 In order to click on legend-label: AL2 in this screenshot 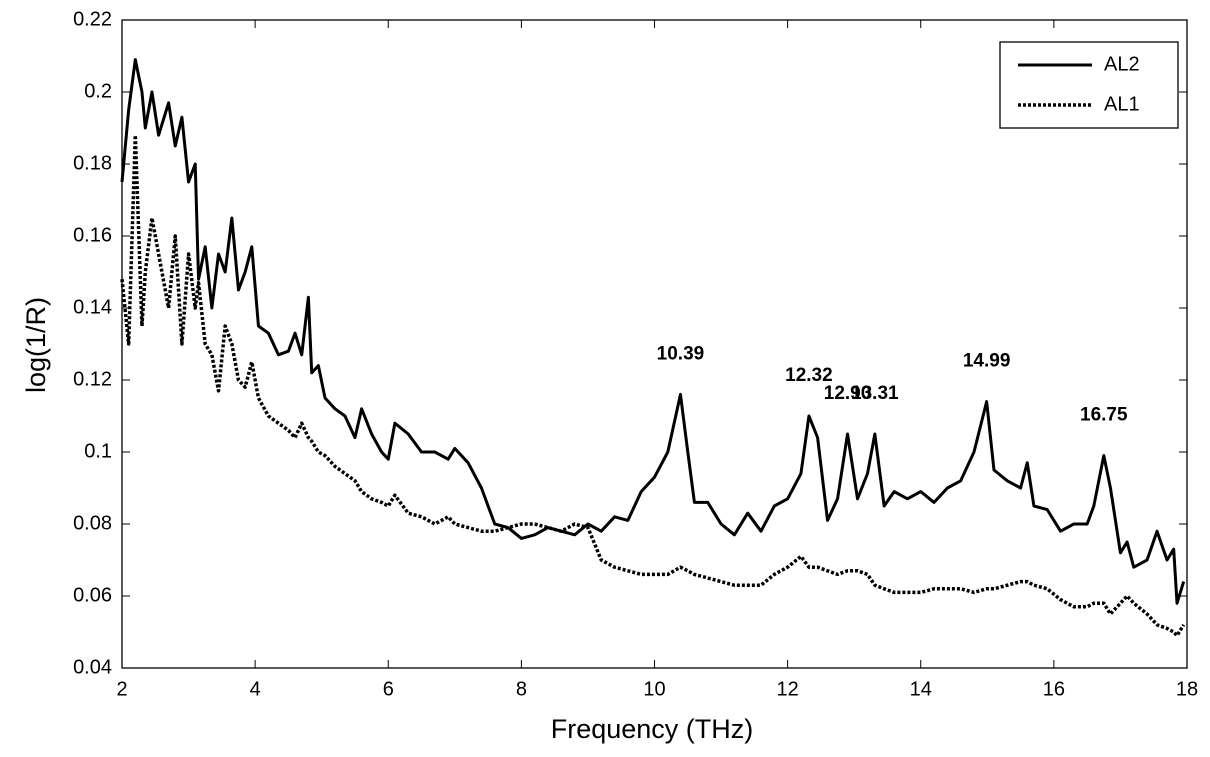, I will do `click(1122, 64)`.